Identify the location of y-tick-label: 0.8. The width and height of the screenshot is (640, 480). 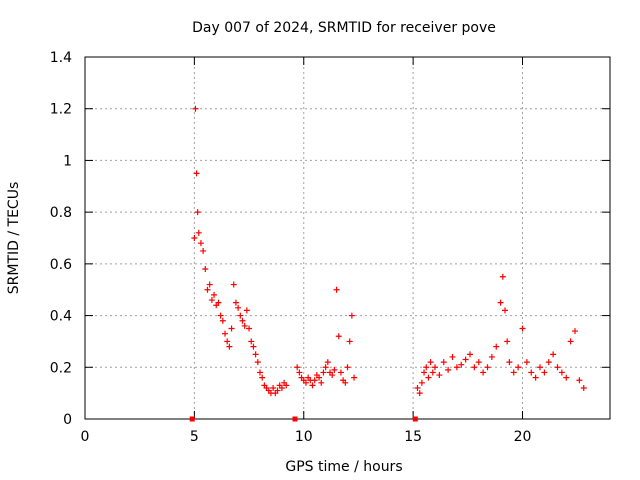
(61, 213).